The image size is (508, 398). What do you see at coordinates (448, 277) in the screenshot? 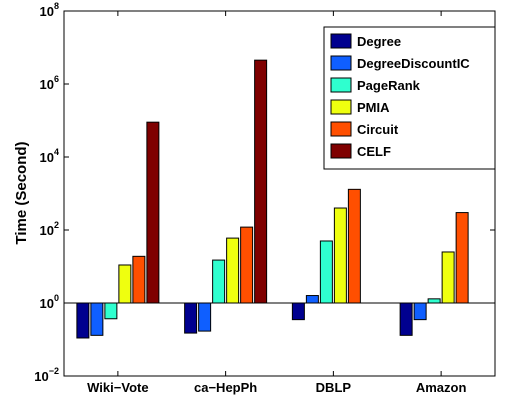
I see `bar-pmia-amazon` at bounding box center [448, 277].